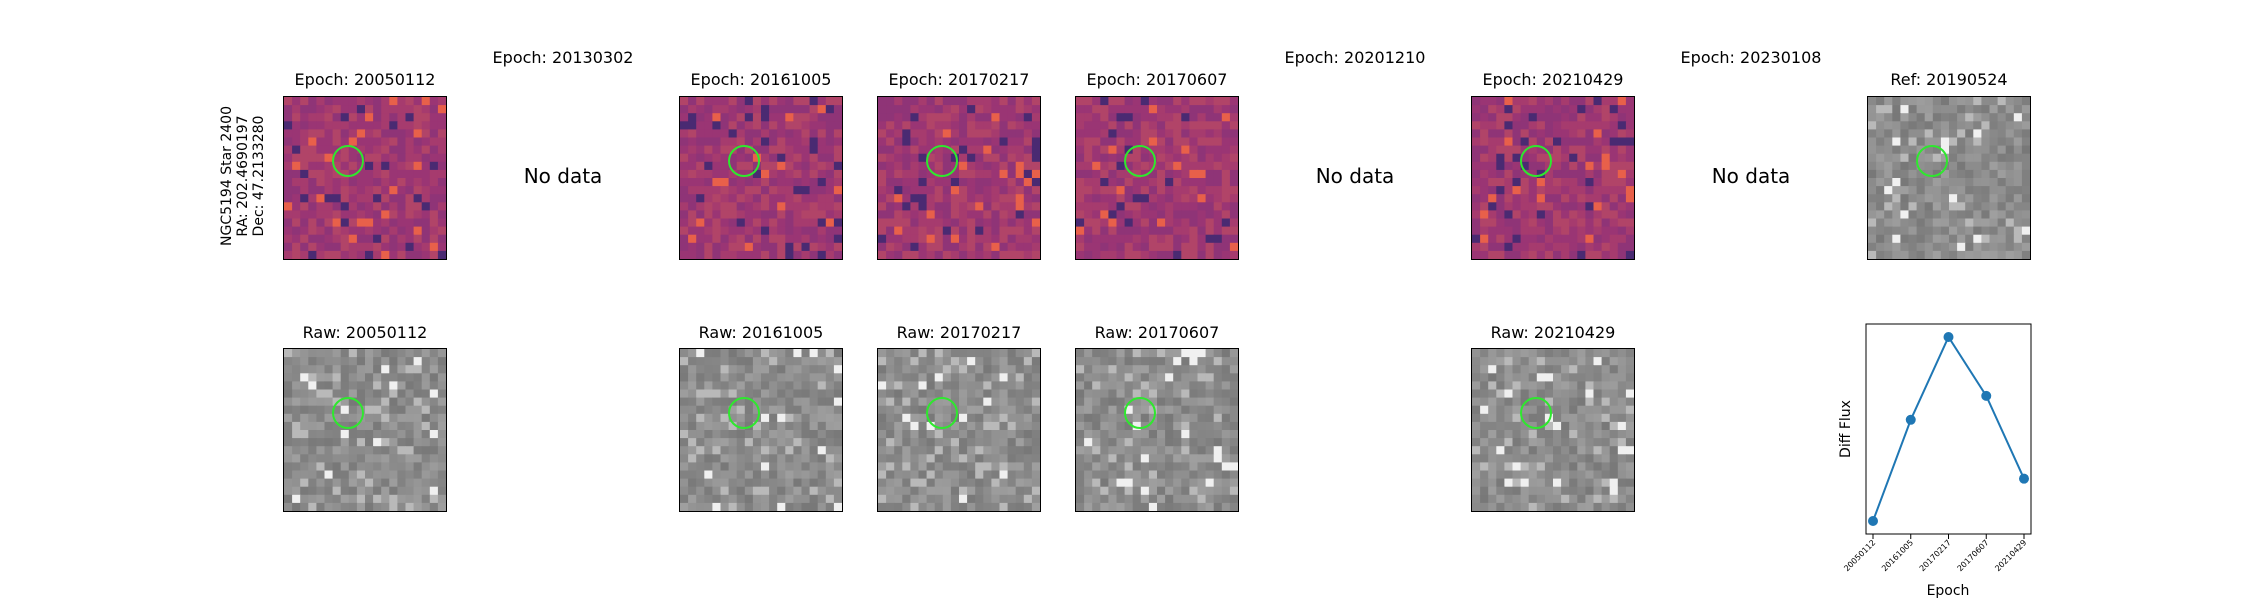 The width and height of the screenshot is (2250, 600). Describe the element at coordinates (259, 176) in the screenshot. I see `star-dec: Dec: 47.2133280` at that location.